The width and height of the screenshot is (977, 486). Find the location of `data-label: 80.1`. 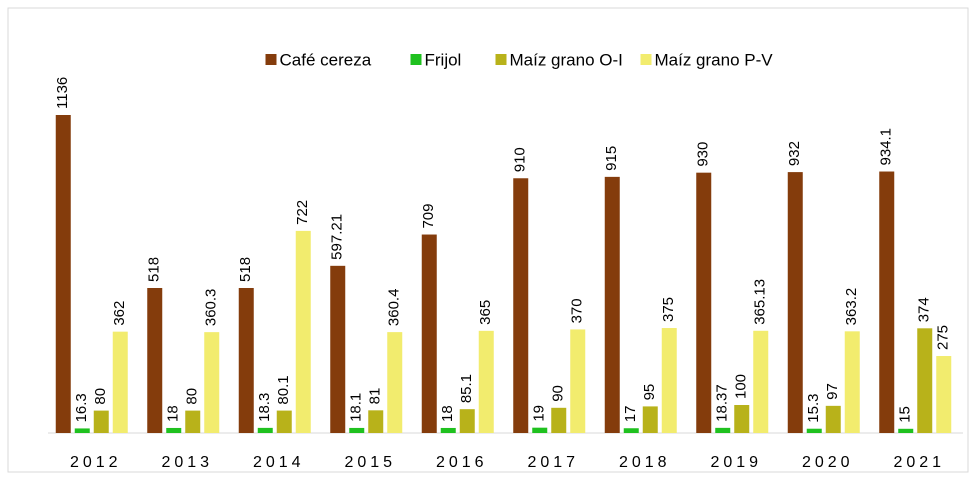

data-label: 80.1 is located at coordinates (283, 389).